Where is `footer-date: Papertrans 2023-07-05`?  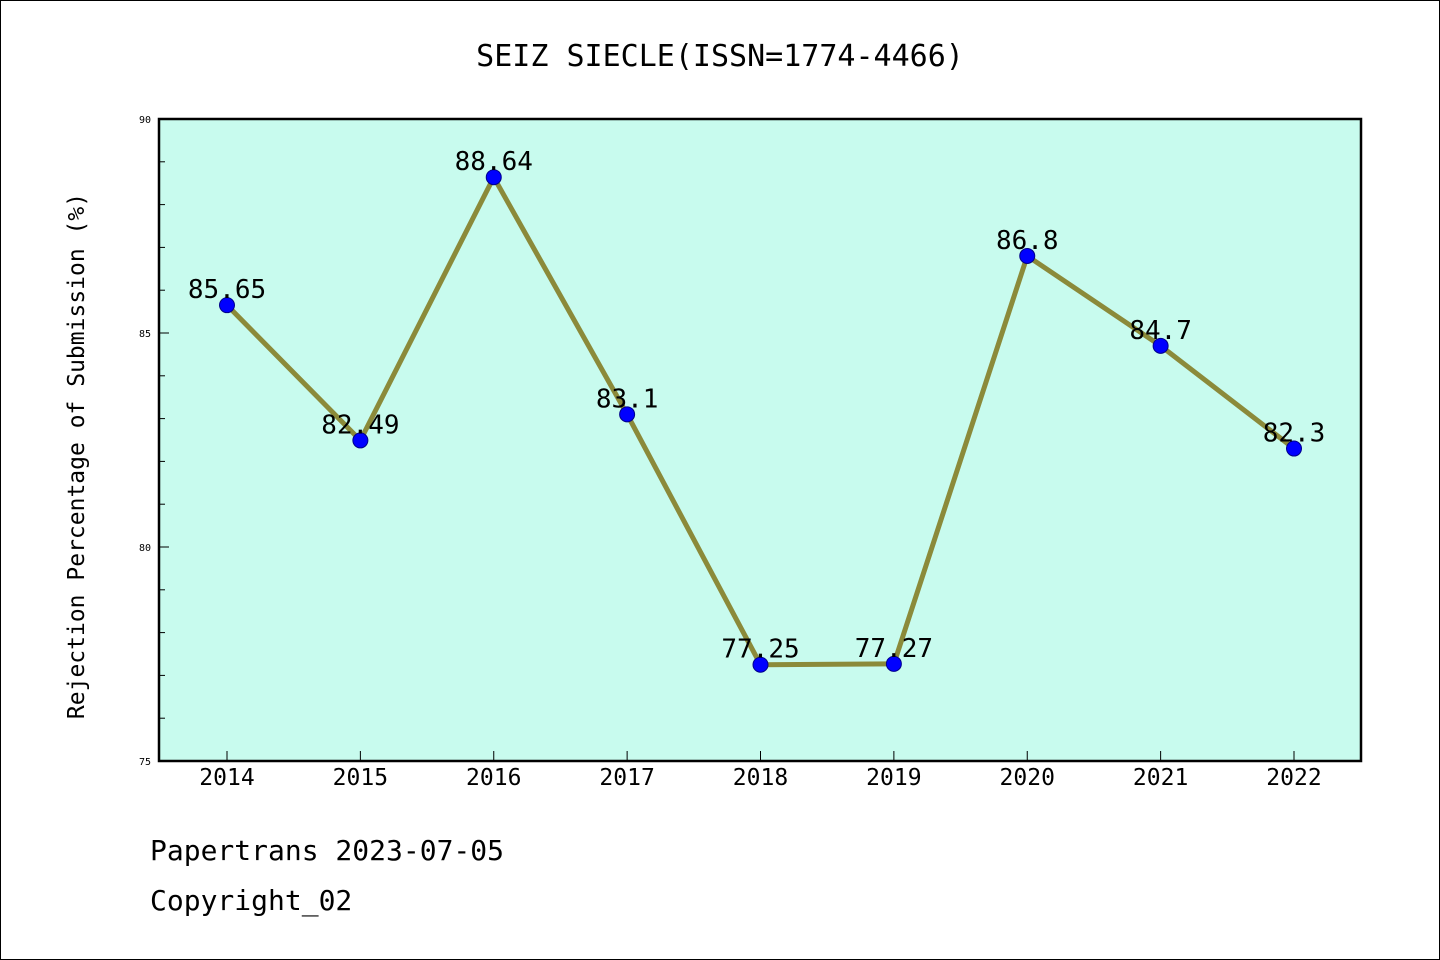 footer-date: Papertrans 2023-07-05 is located at coordinates (327, 850).